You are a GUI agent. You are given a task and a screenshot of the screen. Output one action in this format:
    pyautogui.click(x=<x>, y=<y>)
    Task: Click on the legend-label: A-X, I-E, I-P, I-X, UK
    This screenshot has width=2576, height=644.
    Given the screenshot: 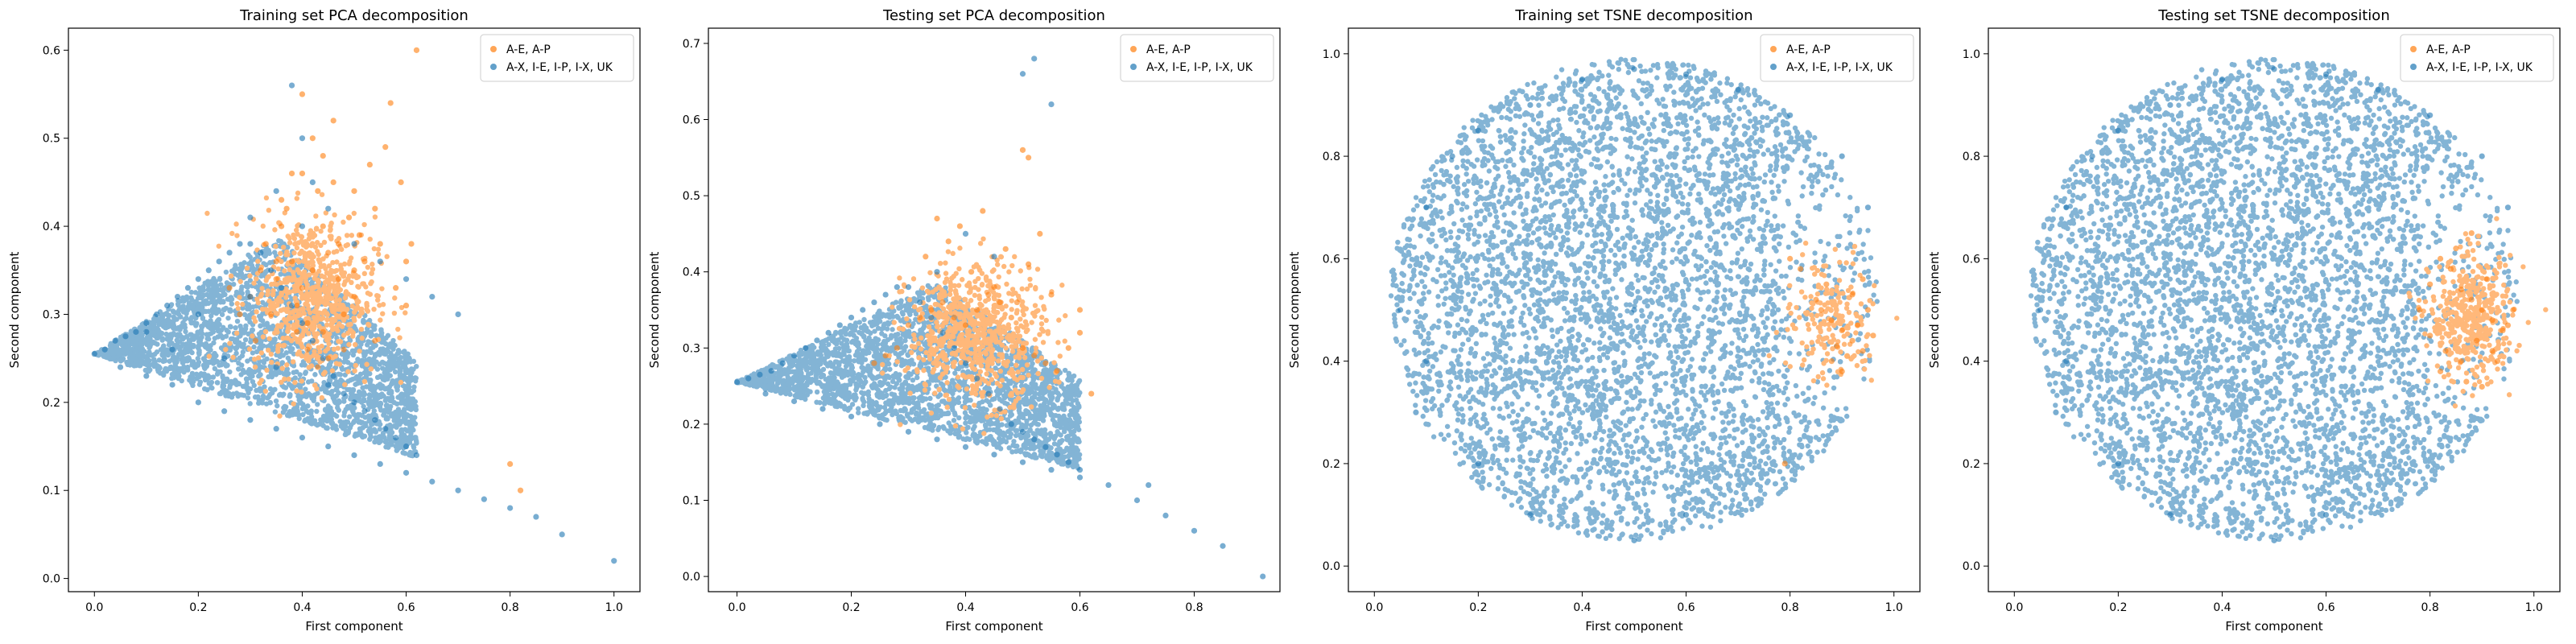 What is the action you would take?
    pyautogui.click(x=559, y=67)
    